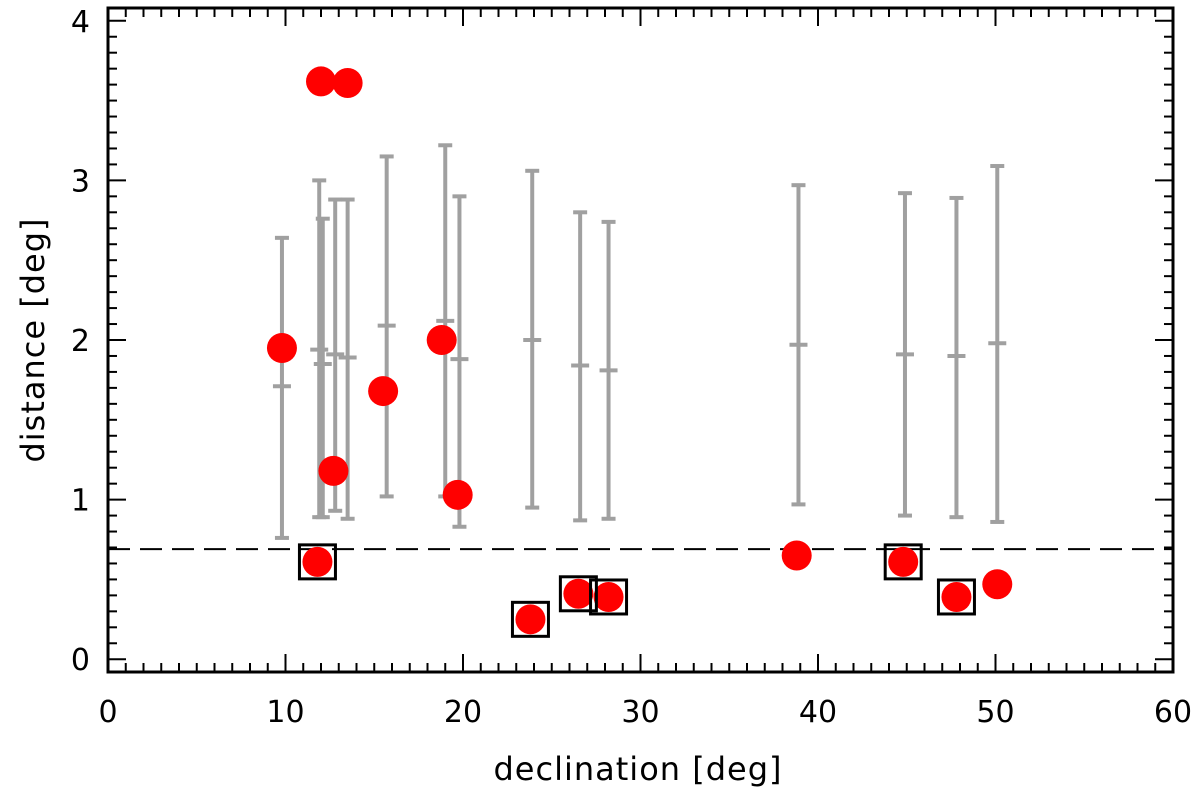 The width and height of the screenshot is (1200, 789). I want to click on x-tick-label: 30, so click(640, 712).